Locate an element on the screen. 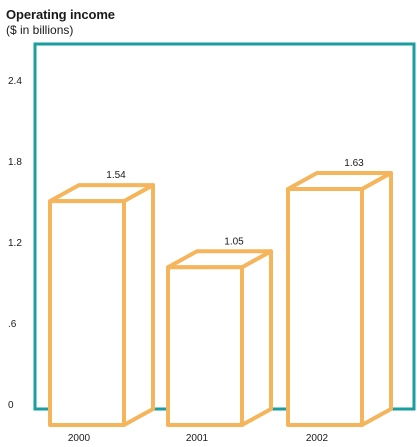 This screenshot has width=417, height=447. chart-title: Operating income is located at coordinates (60, 14).